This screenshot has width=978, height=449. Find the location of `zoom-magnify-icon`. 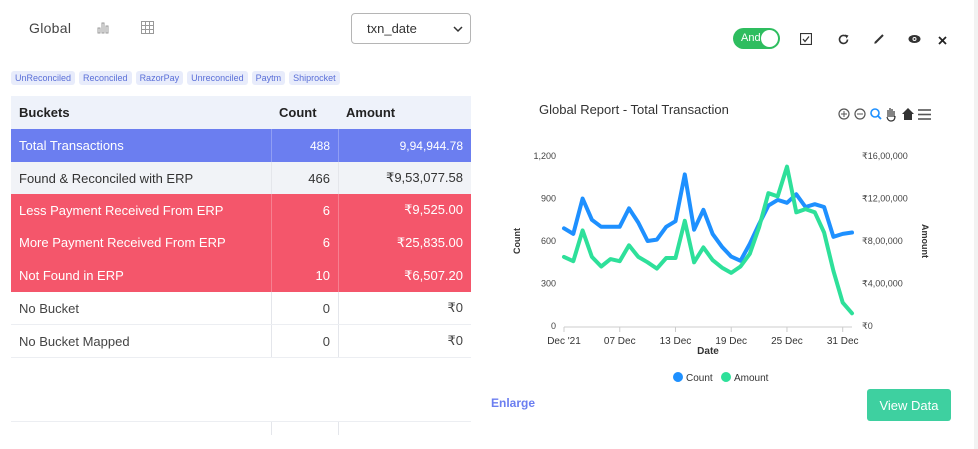

zoom-magnify-icon is located at coordinates (876, 114).